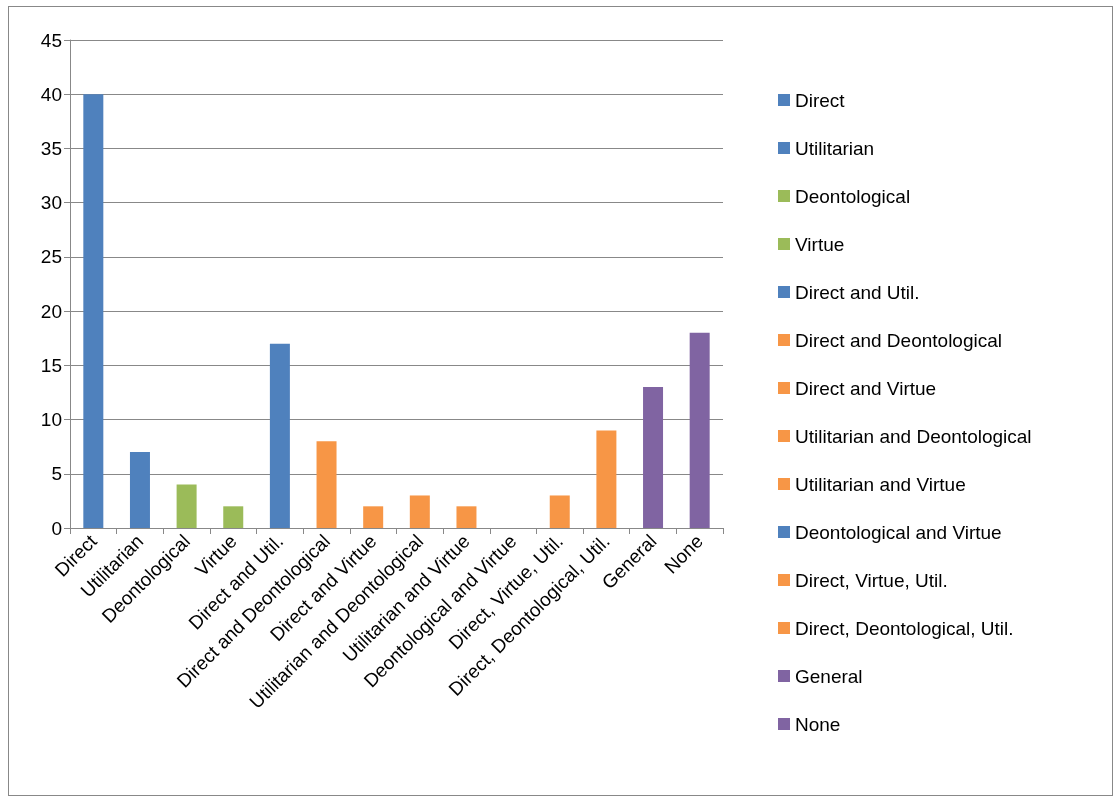 This screenshot has height=799, width=1117. What do you see at coordinates (835, 148) in the screenshot?
I see `legend-label: Utilitarian` at bounding box center [835, 148].